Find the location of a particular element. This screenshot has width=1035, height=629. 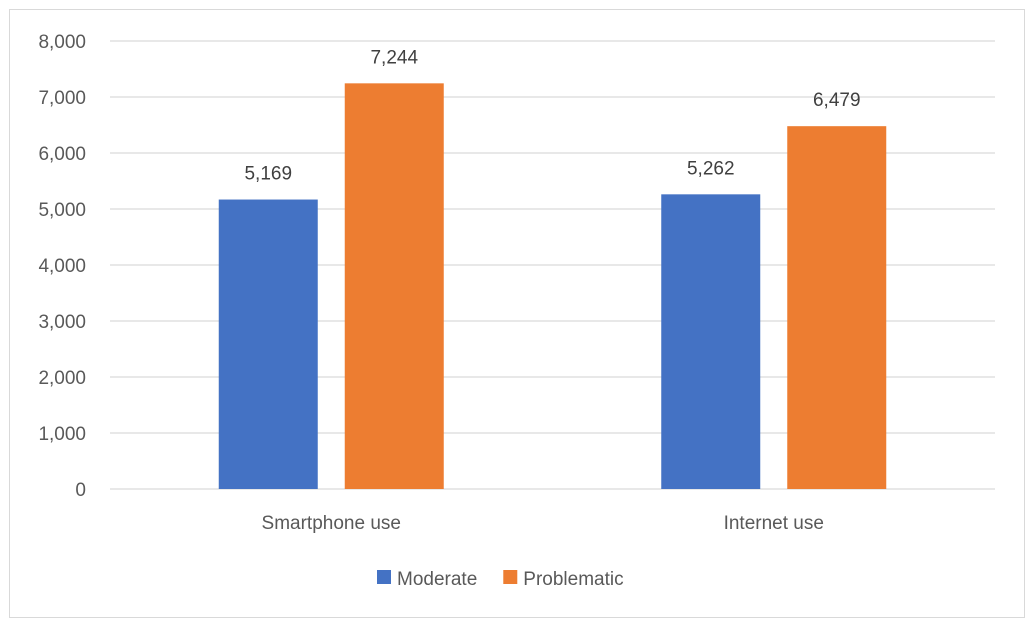

legend: Moderate Problematic is located at coordinates (500, 579).